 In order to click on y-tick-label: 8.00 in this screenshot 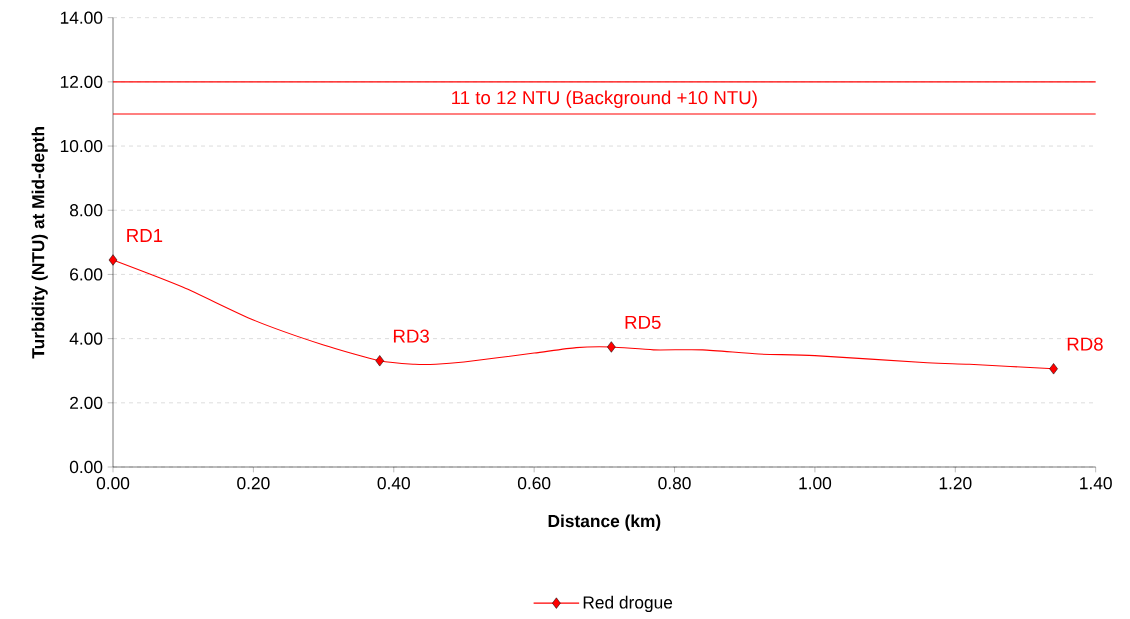, I will do `click(86, 210)`.